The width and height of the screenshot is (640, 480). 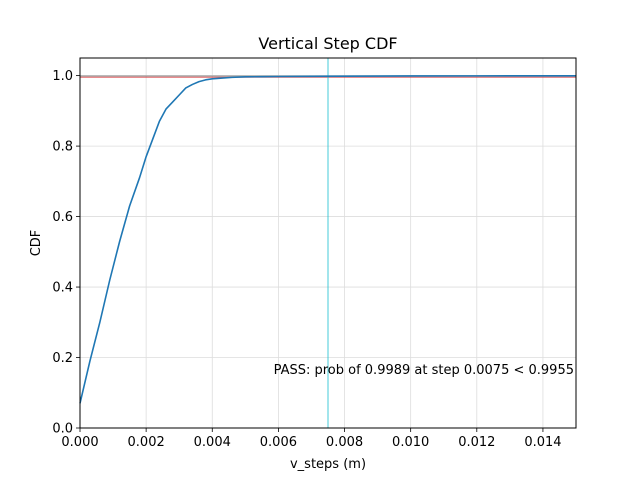 I want to click on y-tick-label: 0.8, so click(x=62, y=147).